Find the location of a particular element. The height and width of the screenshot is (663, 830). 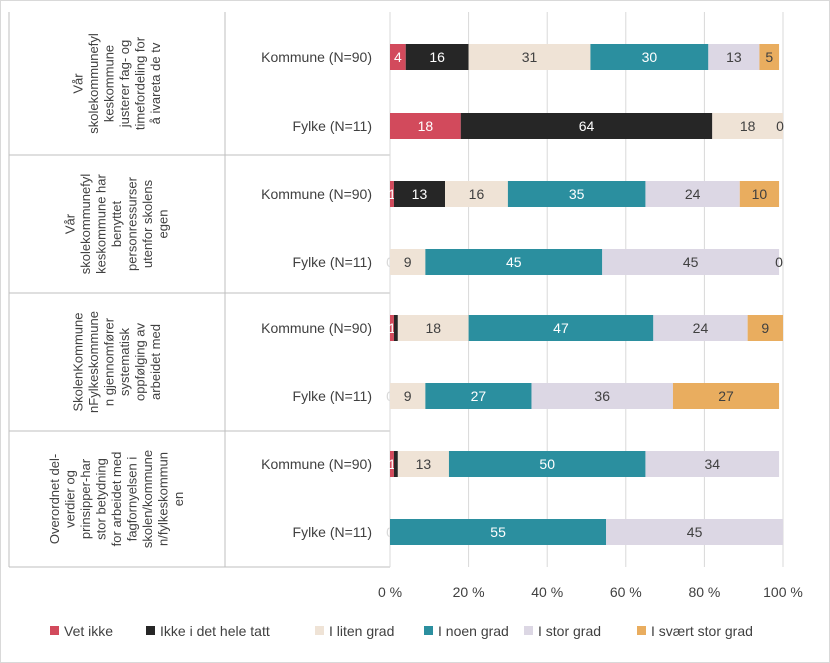

data-label: 55 is located at coordinates (498, 532).